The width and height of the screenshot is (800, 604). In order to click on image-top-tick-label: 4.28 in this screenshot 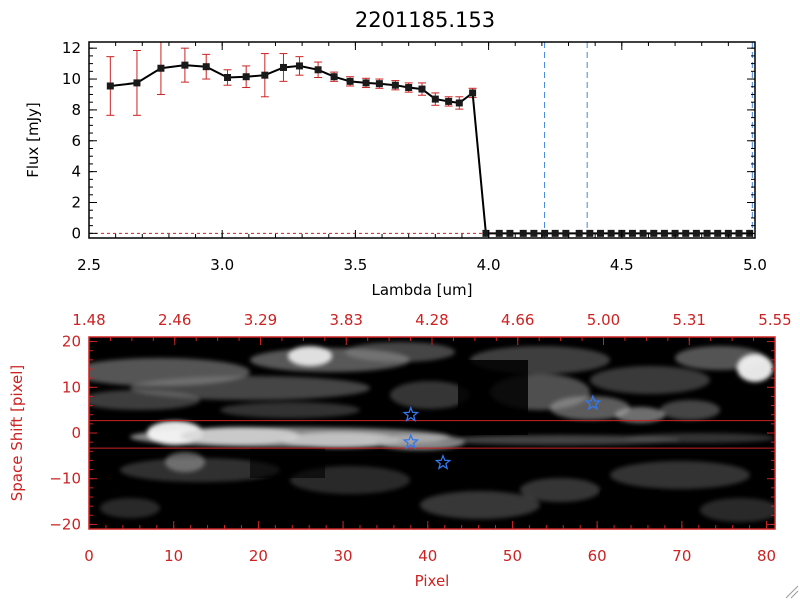, I will do `click(431, 320)`.